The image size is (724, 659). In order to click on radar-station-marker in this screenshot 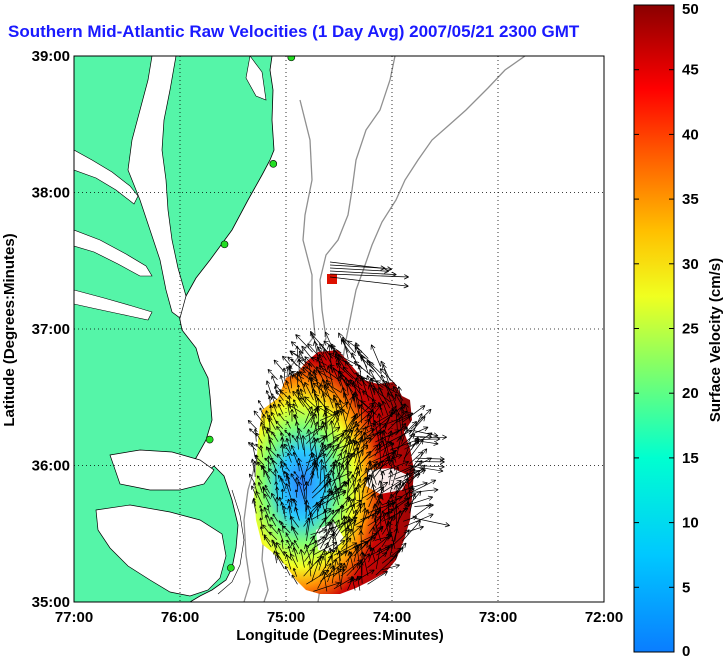, I will do `click(231, 568)`.